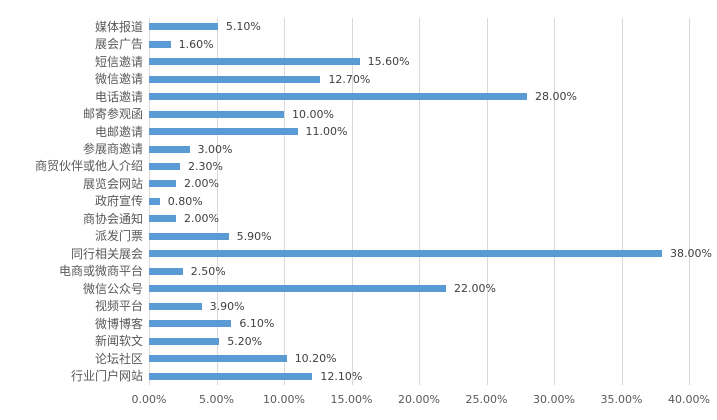  I want to click on value-label: 6.10%, so click(257, 324).